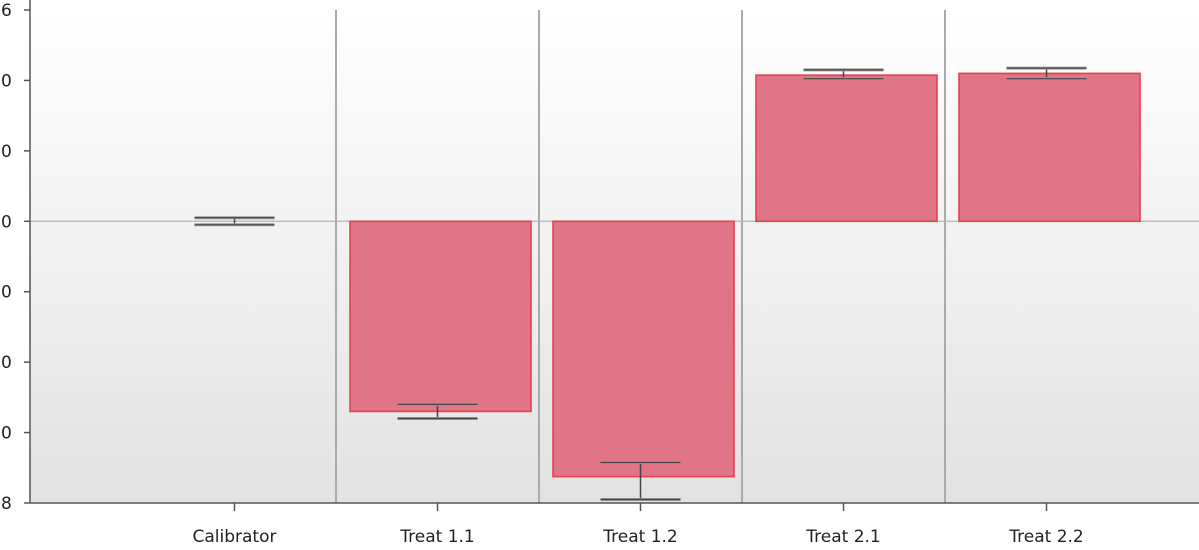 Image resolution: width=1199 pixels, height=550 pixels. I want to click on y-tick-label: 8, so click(6, 504).